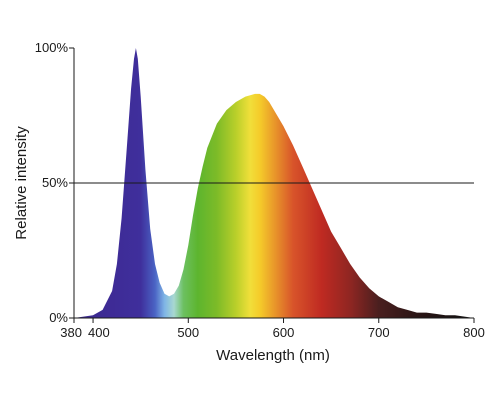 This screenshot has width=500, height=400. Describe the element at coordinates (52, 47) in the screenshot. I see `y-tick-label-100: 100%` at that location.